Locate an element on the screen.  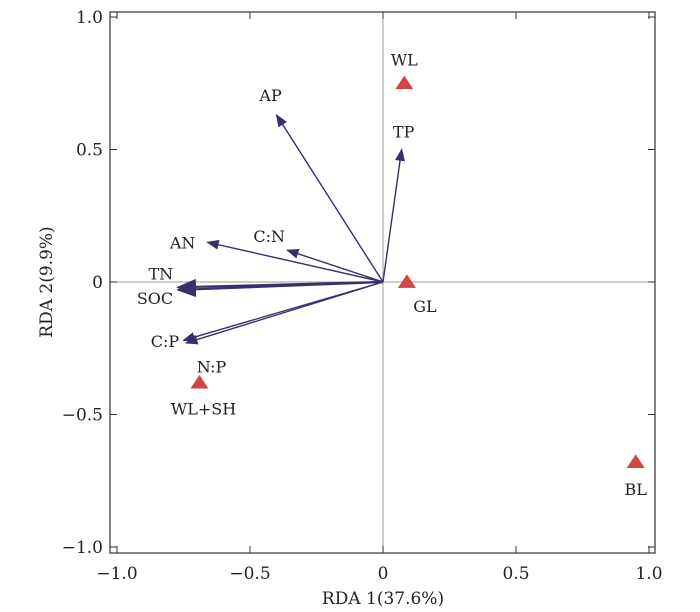
y-tick-label: 0 is located at coordinates (97, 283).